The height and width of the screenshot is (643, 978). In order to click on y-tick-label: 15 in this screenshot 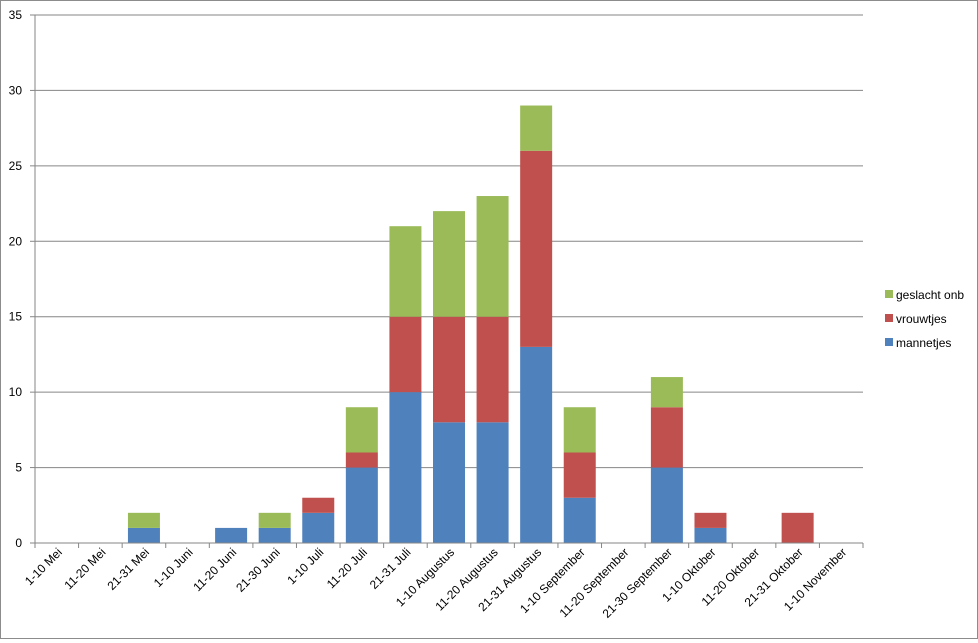, I will do `click(16, 317)`.